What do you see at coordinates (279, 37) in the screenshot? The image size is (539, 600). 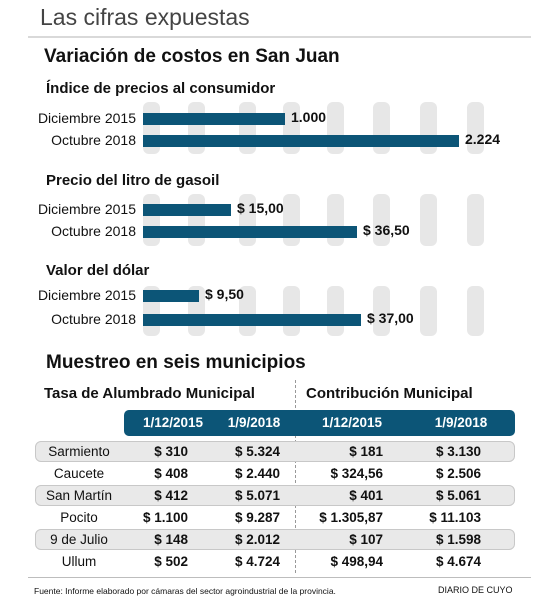 I see `top-rule` at bounding box center [279, 37].